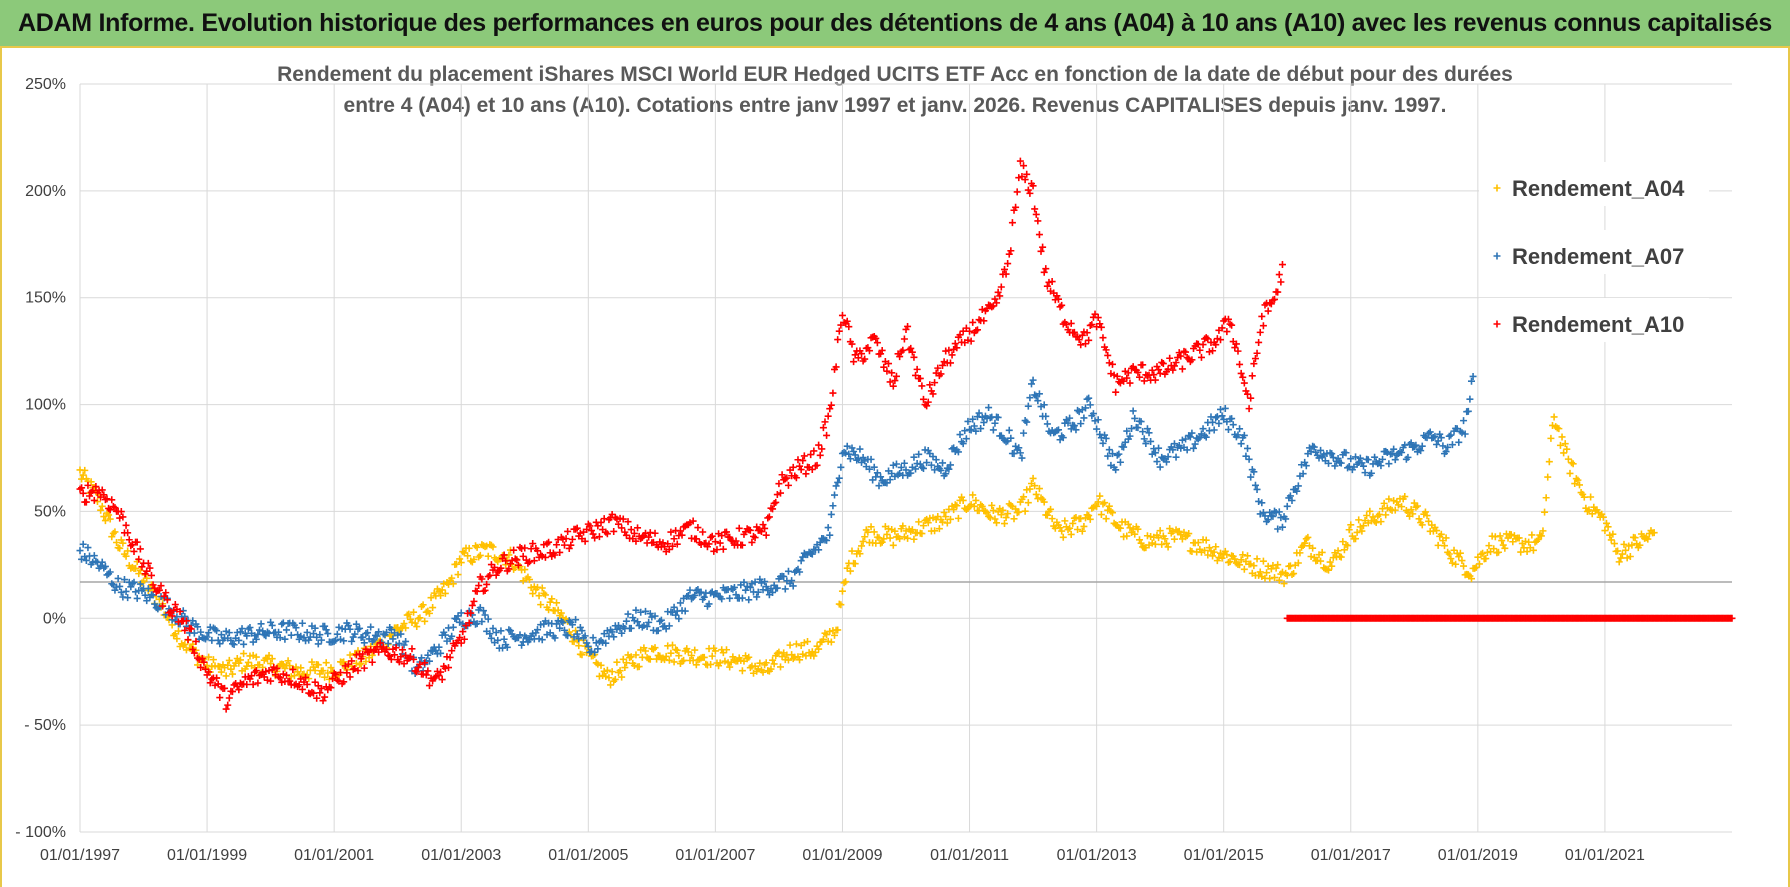  What do you see at coordinates (45, 298) in the screenshot?
I see `y-tick-label: 150%` at bounding box center [45, 298].